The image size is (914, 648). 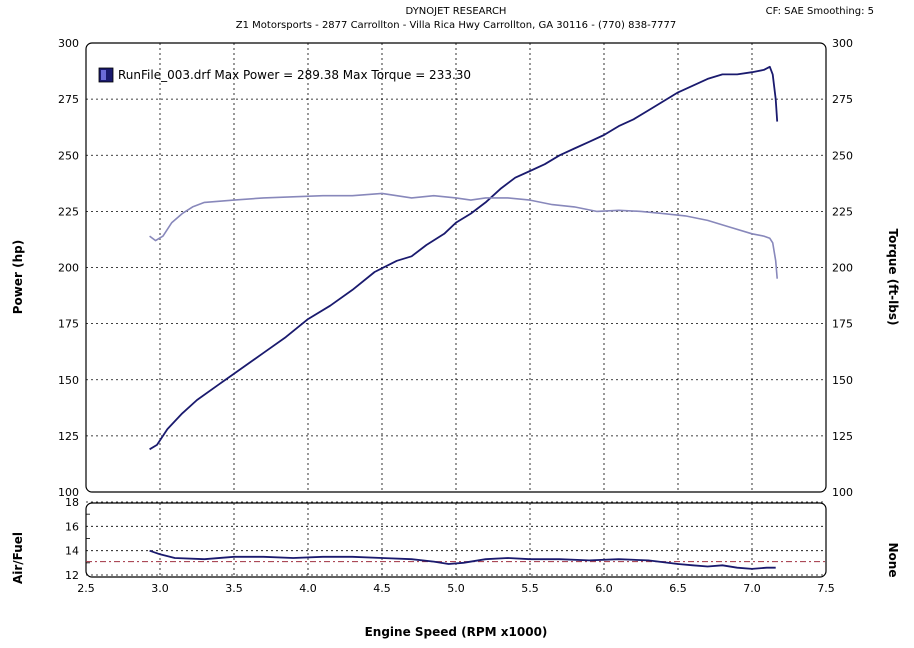 What do you see at coordinates (530, 588) in the screenshot?
I see `rpm-x-tick: 5.5` at bounding box center [530, 588].